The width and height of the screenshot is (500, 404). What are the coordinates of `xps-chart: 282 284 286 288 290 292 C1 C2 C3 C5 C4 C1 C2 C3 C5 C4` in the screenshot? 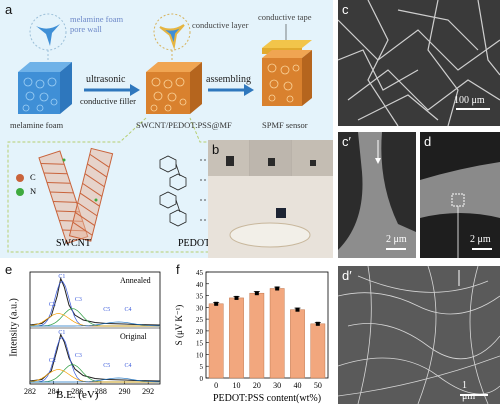 It's located at (92, 333).